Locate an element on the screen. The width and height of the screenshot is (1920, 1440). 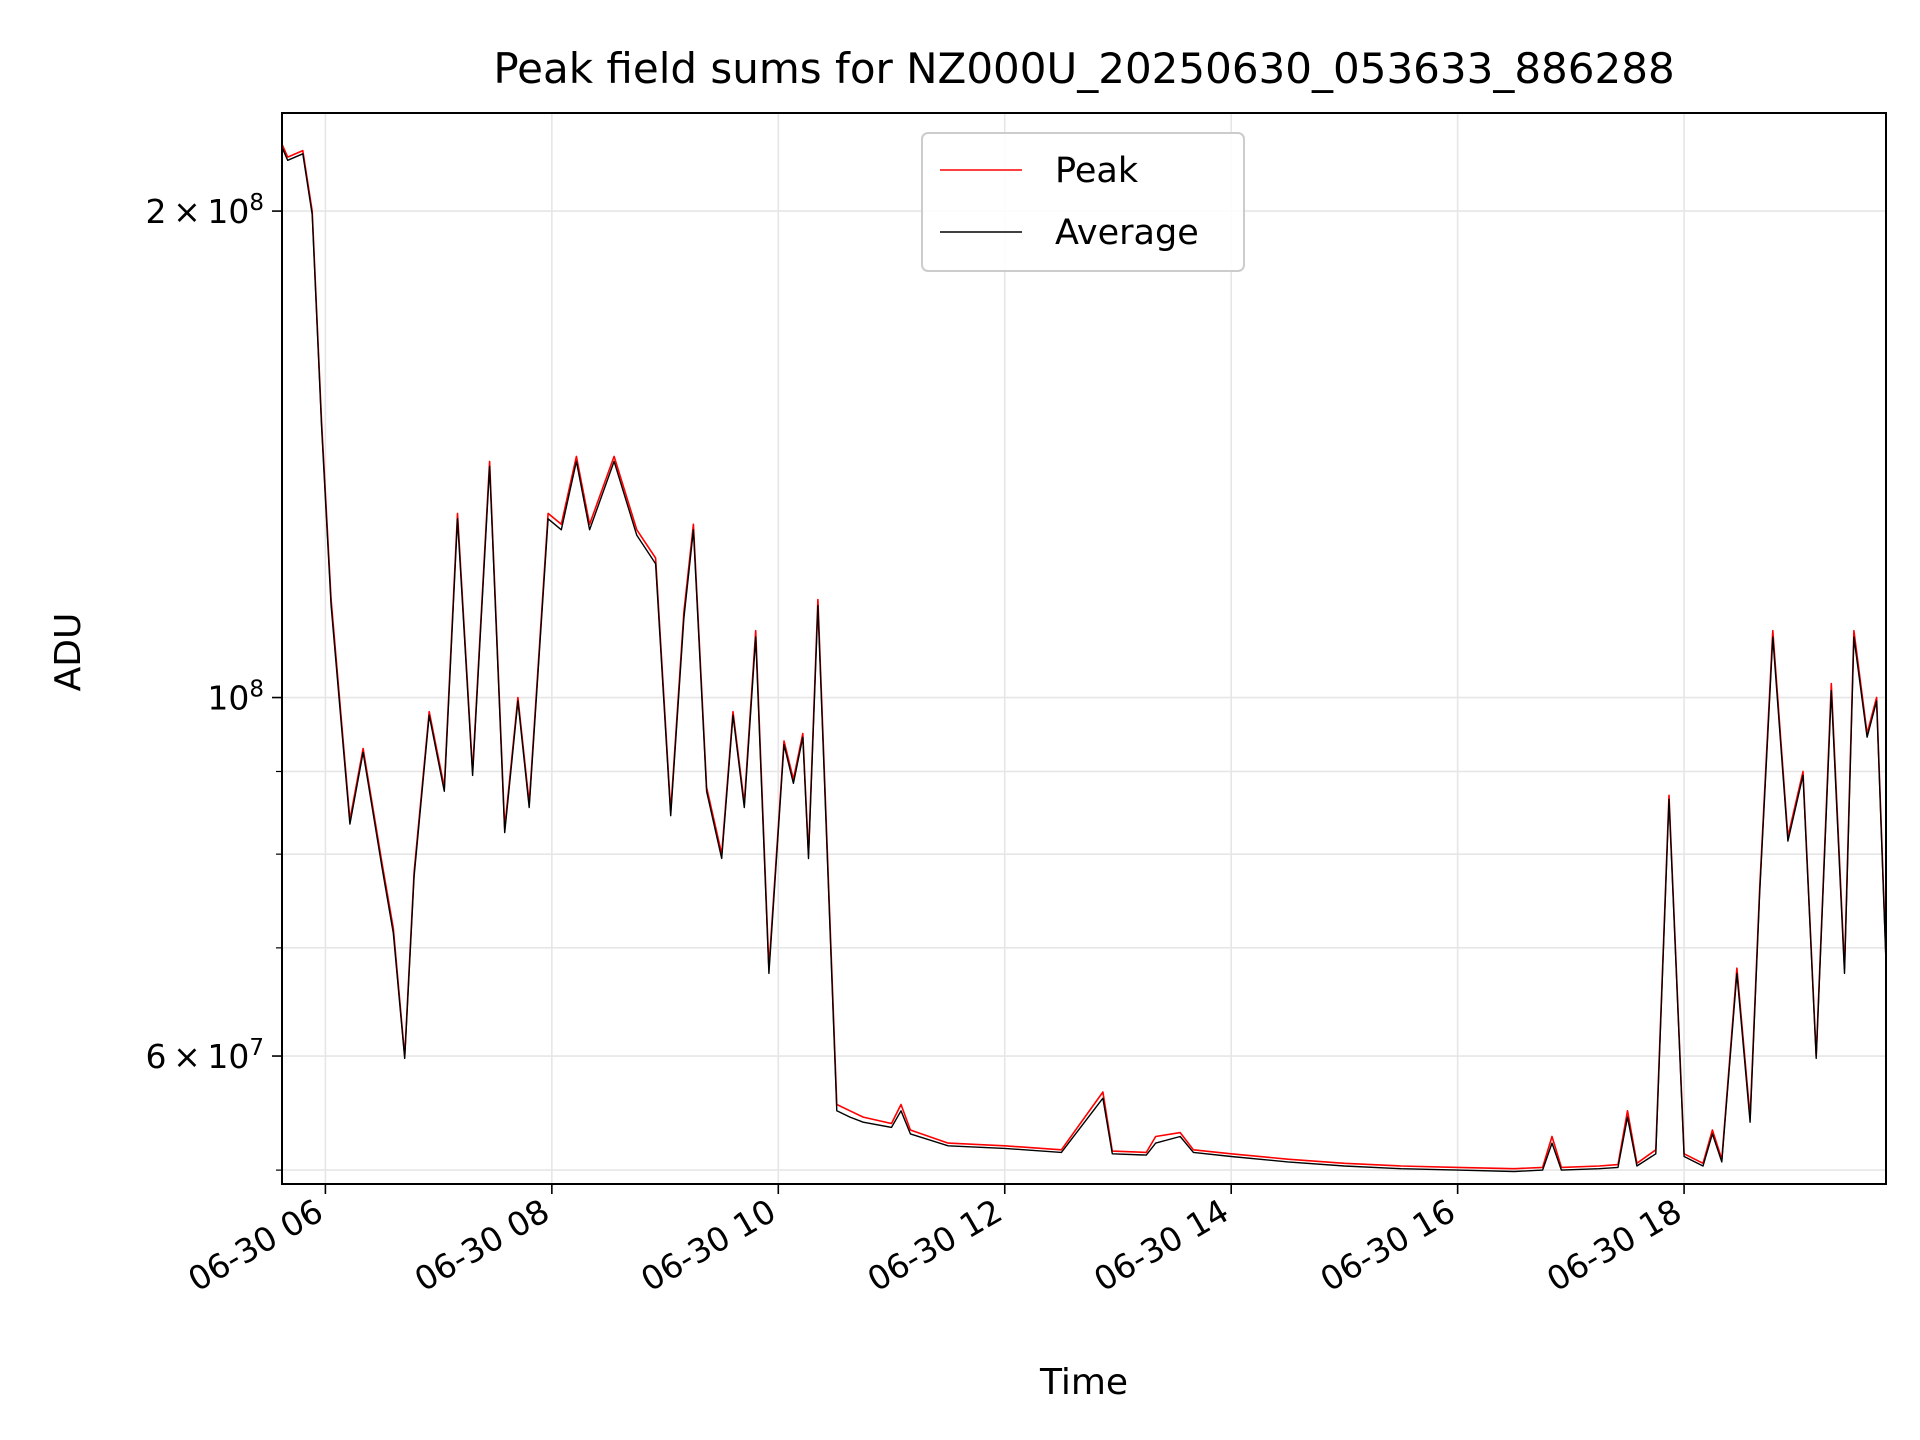
y-tick-label: 6 × 107 is located at coordinates (205, 1055).